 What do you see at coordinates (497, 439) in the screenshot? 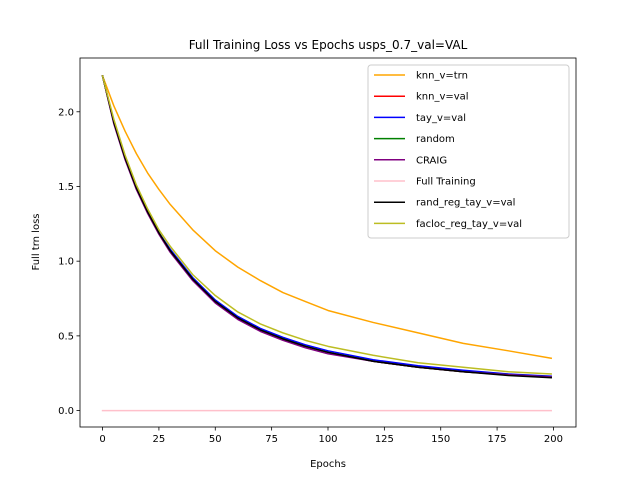
I see `x-tick-label: 175` at bounding box center [497, 439].